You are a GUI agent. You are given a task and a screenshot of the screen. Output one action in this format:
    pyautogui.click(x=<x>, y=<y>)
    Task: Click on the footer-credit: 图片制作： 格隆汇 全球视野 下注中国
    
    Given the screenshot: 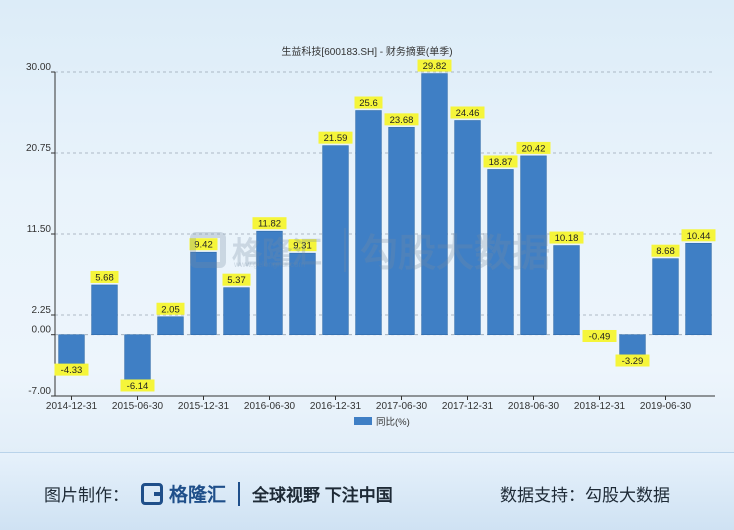 What is the action you would take?
    pyautogui.click(x=218, y=493)
    